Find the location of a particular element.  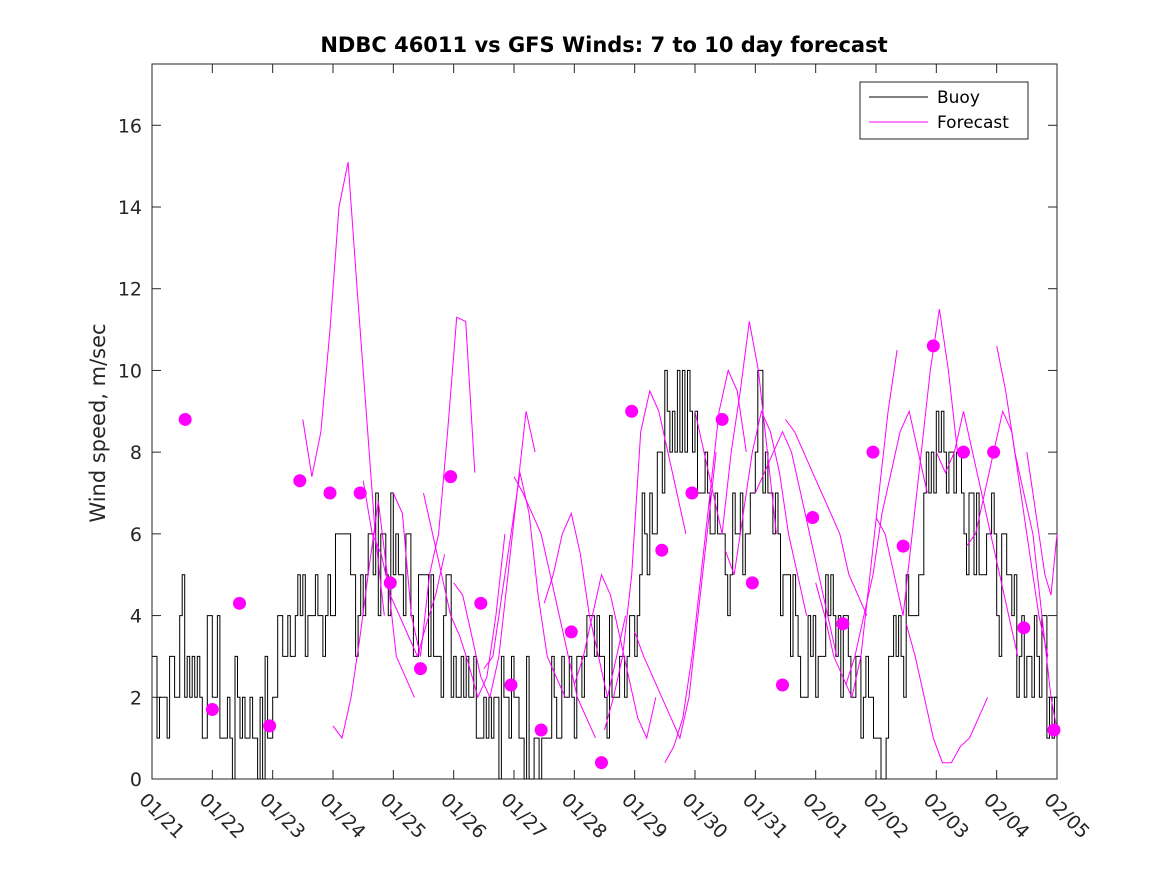

y-tick-label: 8 is located at coordinates (136, 453).